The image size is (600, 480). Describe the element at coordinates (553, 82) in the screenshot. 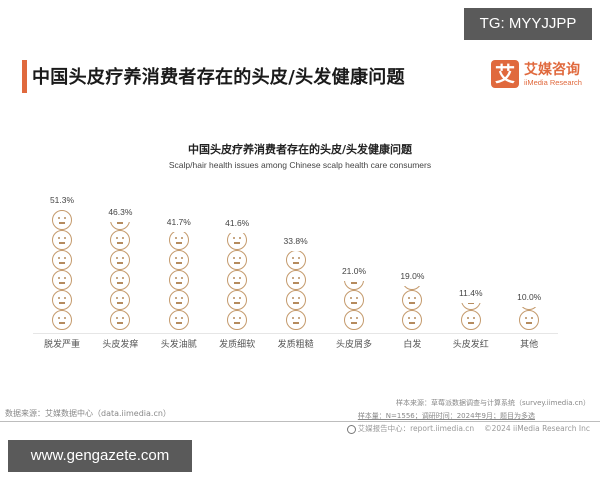

I see `logo-en-text: iiMedia Research` at that location.